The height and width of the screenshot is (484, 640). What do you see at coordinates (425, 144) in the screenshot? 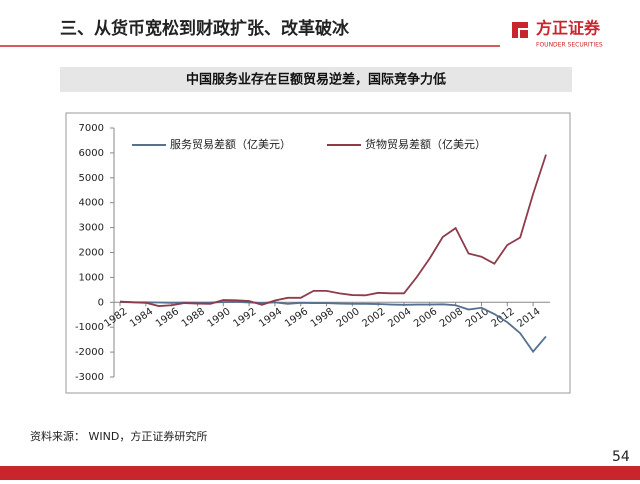
I see `legend-label: 货物贸易差额（亿美元）` at bounding box center [425, 144].